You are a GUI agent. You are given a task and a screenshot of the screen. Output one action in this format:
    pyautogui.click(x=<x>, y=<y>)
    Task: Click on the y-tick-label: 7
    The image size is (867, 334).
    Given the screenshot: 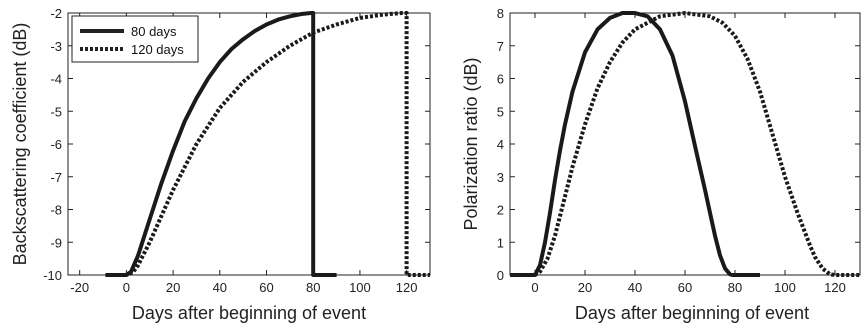 What is the action you would take?
    pyautogui.click(x=500, y=46)
    